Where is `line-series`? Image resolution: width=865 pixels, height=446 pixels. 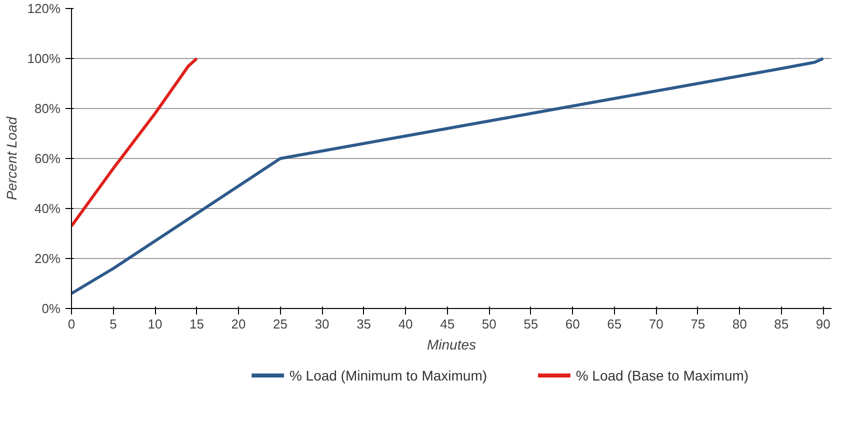 line-series is located at coordinates (135, 142).